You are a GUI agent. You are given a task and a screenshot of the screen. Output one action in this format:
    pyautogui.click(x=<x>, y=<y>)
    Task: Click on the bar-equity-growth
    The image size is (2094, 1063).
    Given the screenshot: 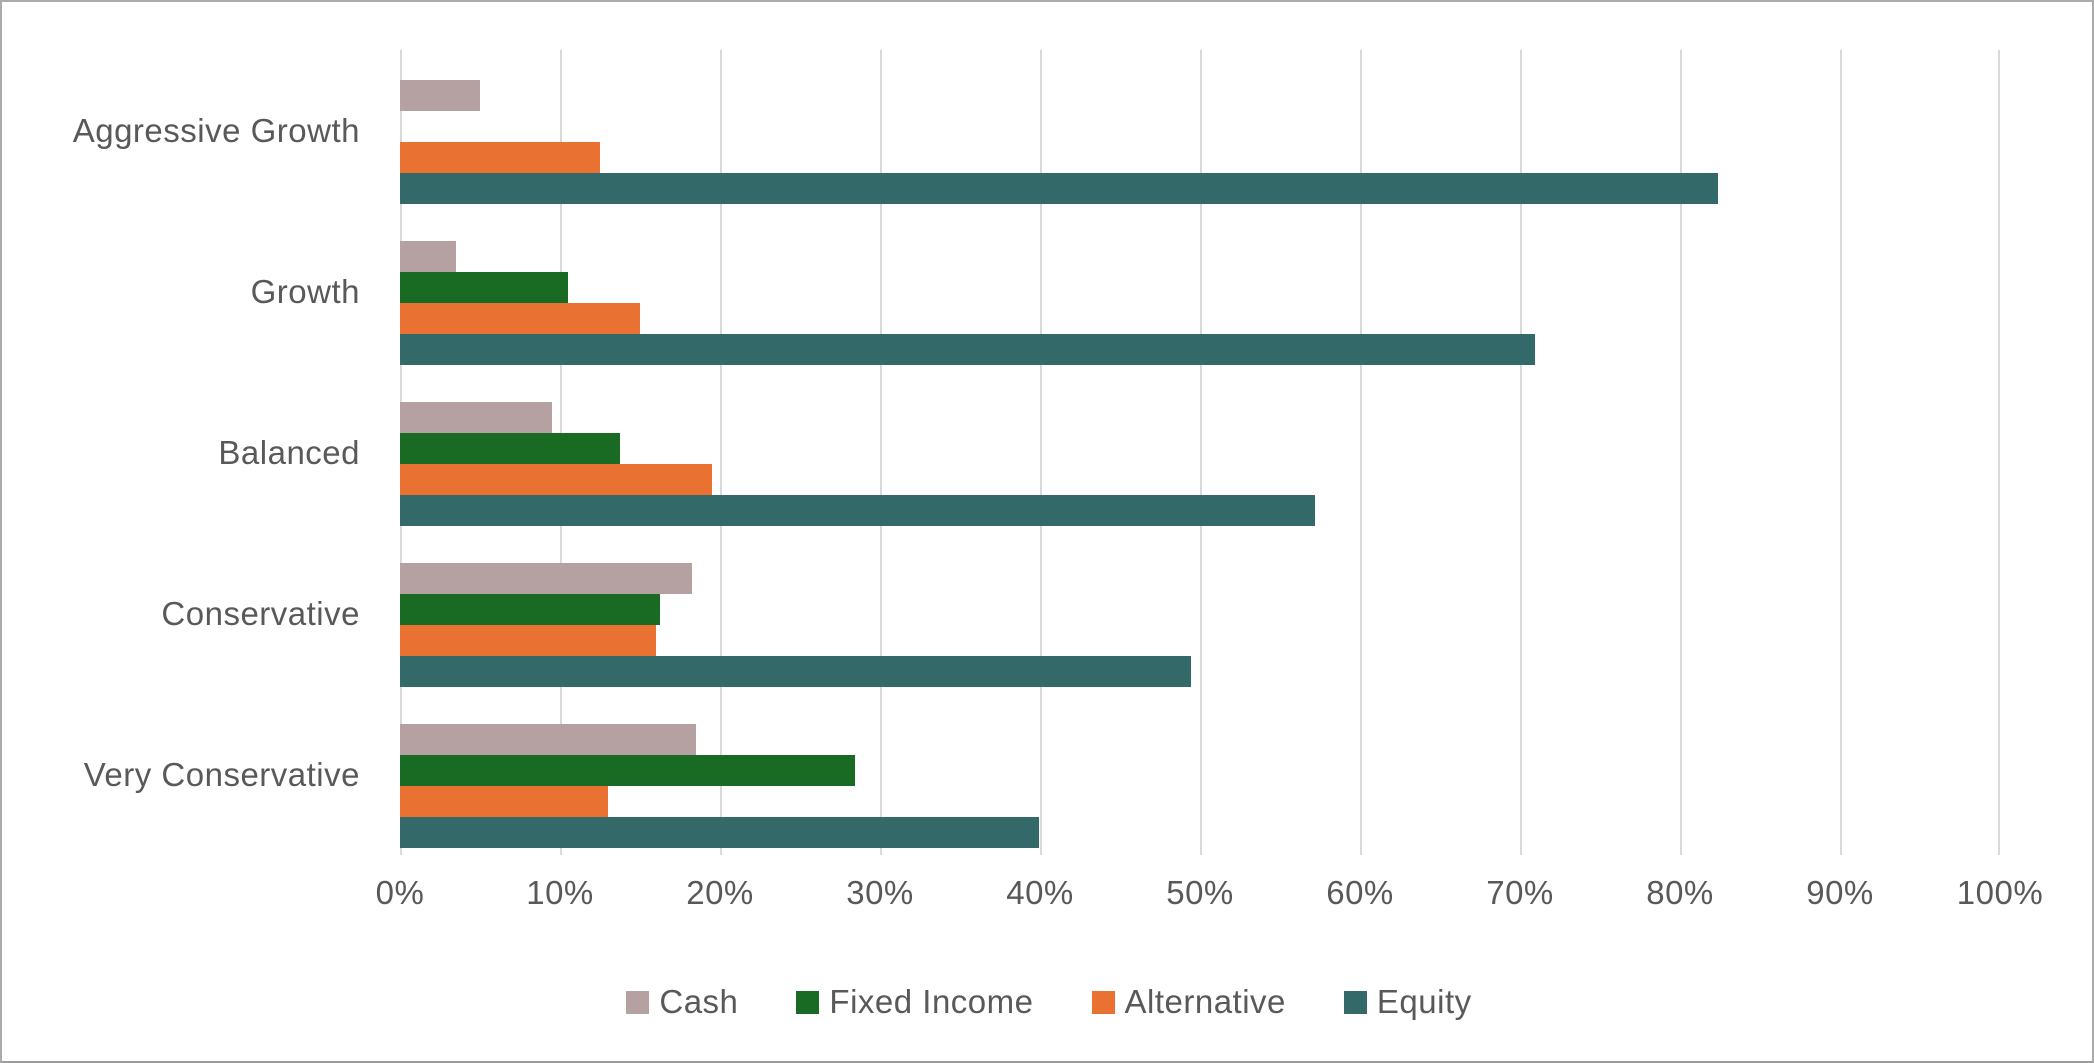 What is the action you would take?
    pyautogui.click(x=967, y=349)
    